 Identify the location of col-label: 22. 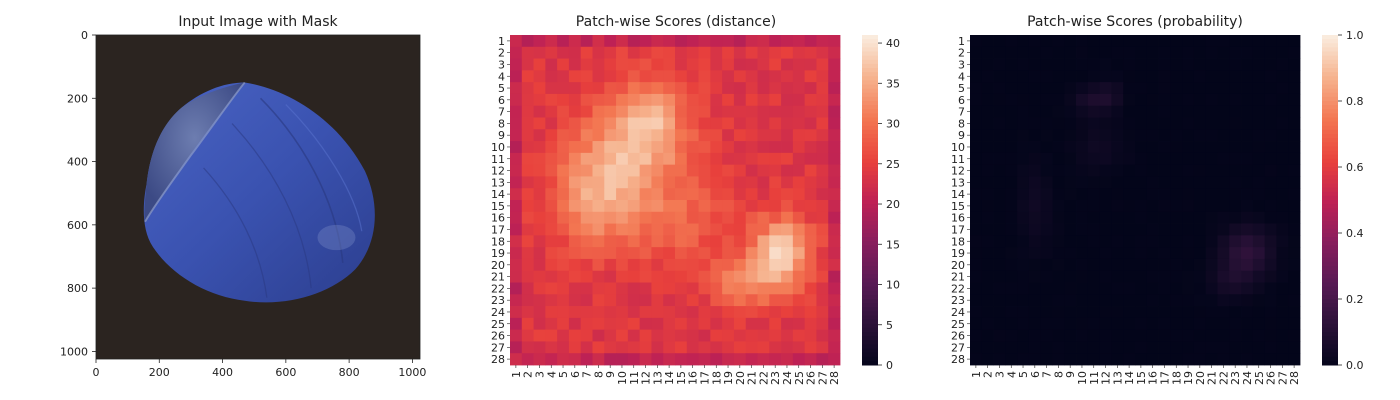
(763, 378).